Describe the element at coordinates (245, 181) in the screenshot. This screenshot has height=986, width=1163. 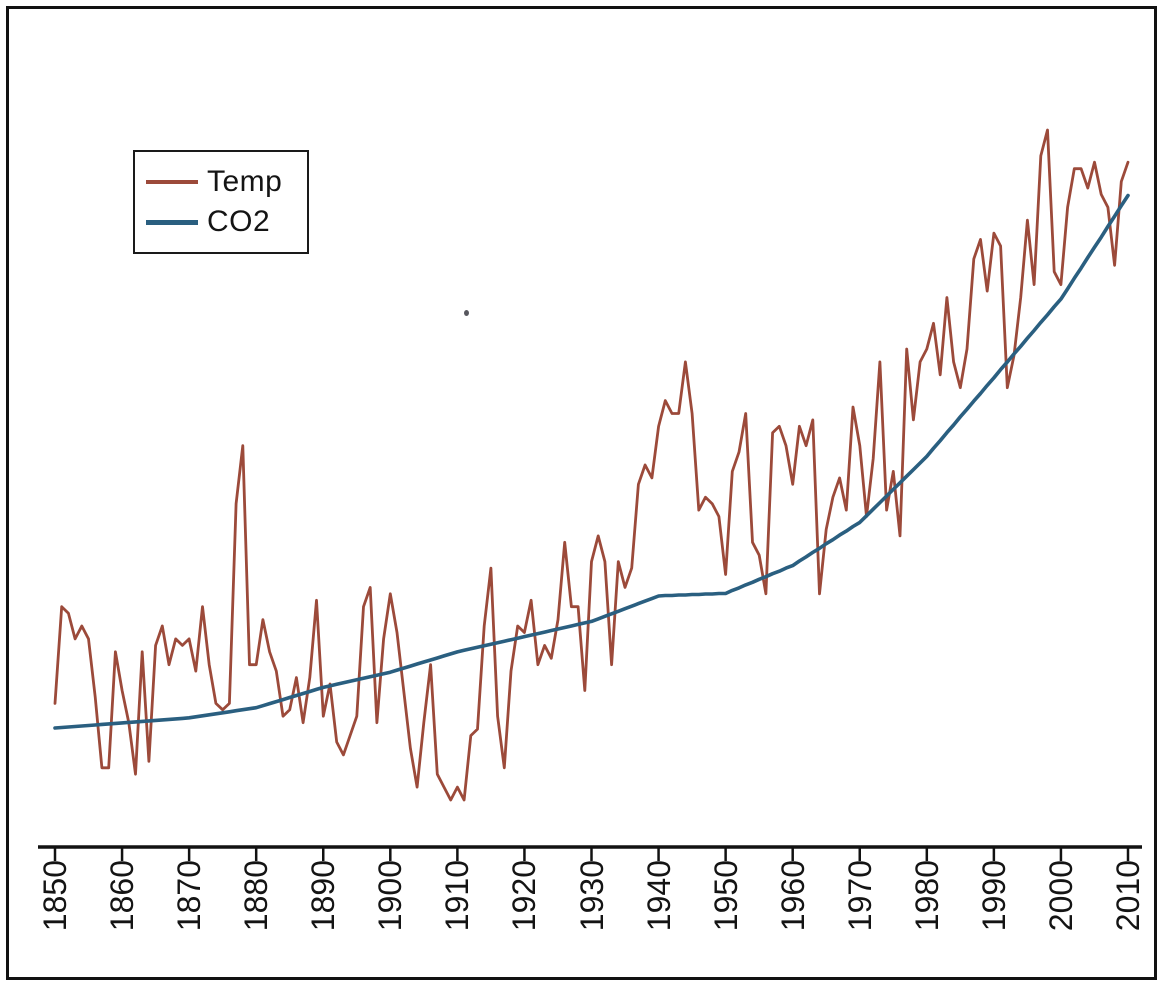
I see `legend-label-temp: Temp` at that location.